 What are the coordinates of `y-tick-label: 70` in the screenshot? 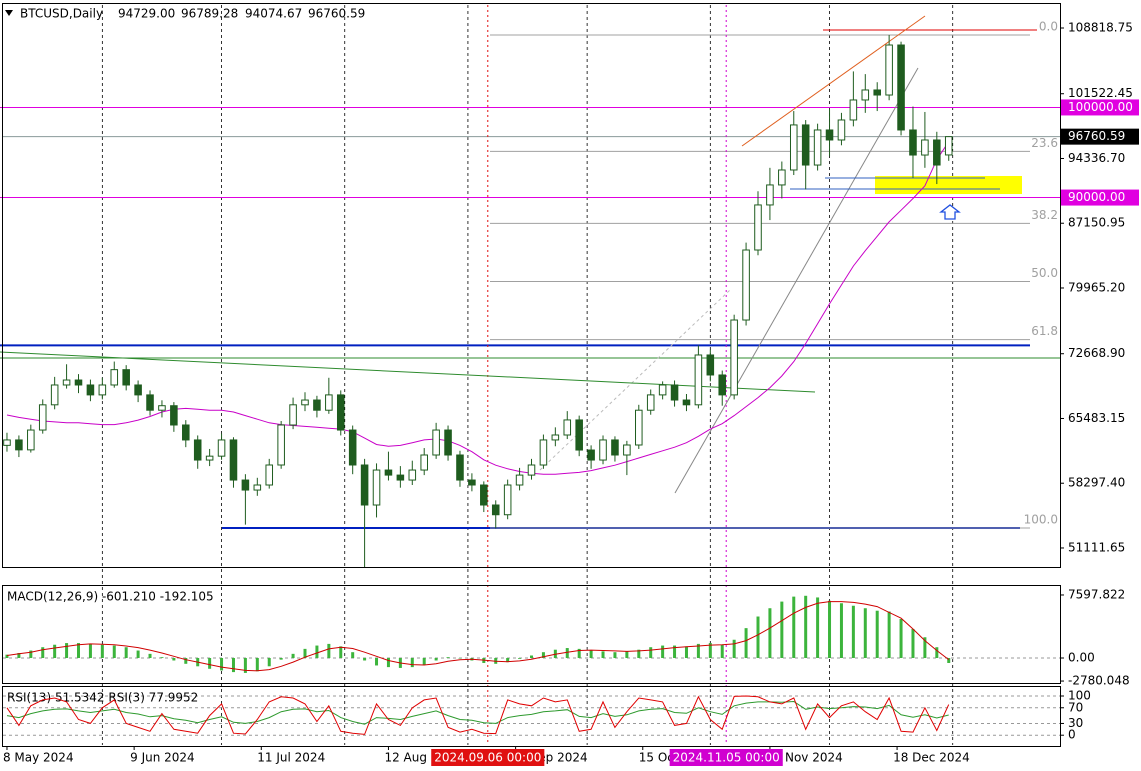 It's located at (1075, 707).